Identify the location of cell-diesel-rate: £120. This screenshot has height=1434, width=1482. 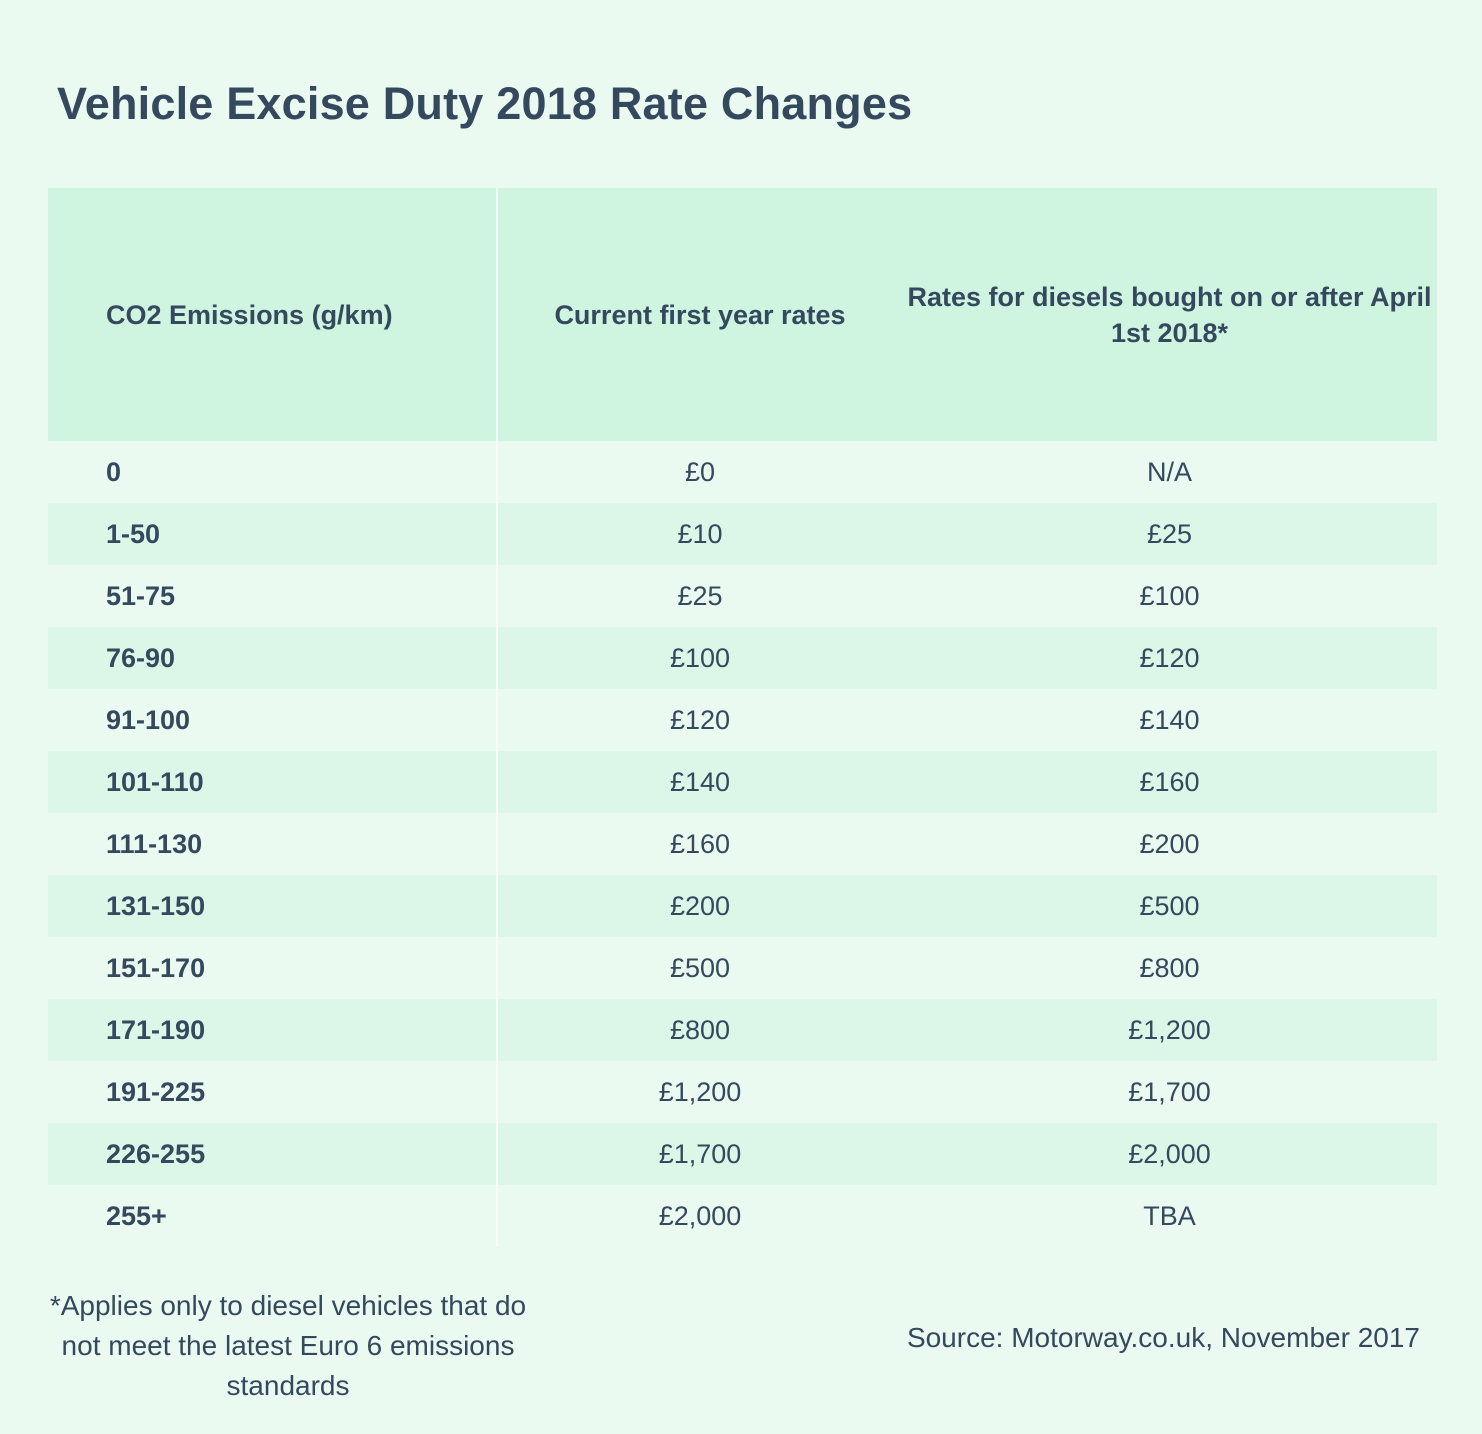
(1169, 658).